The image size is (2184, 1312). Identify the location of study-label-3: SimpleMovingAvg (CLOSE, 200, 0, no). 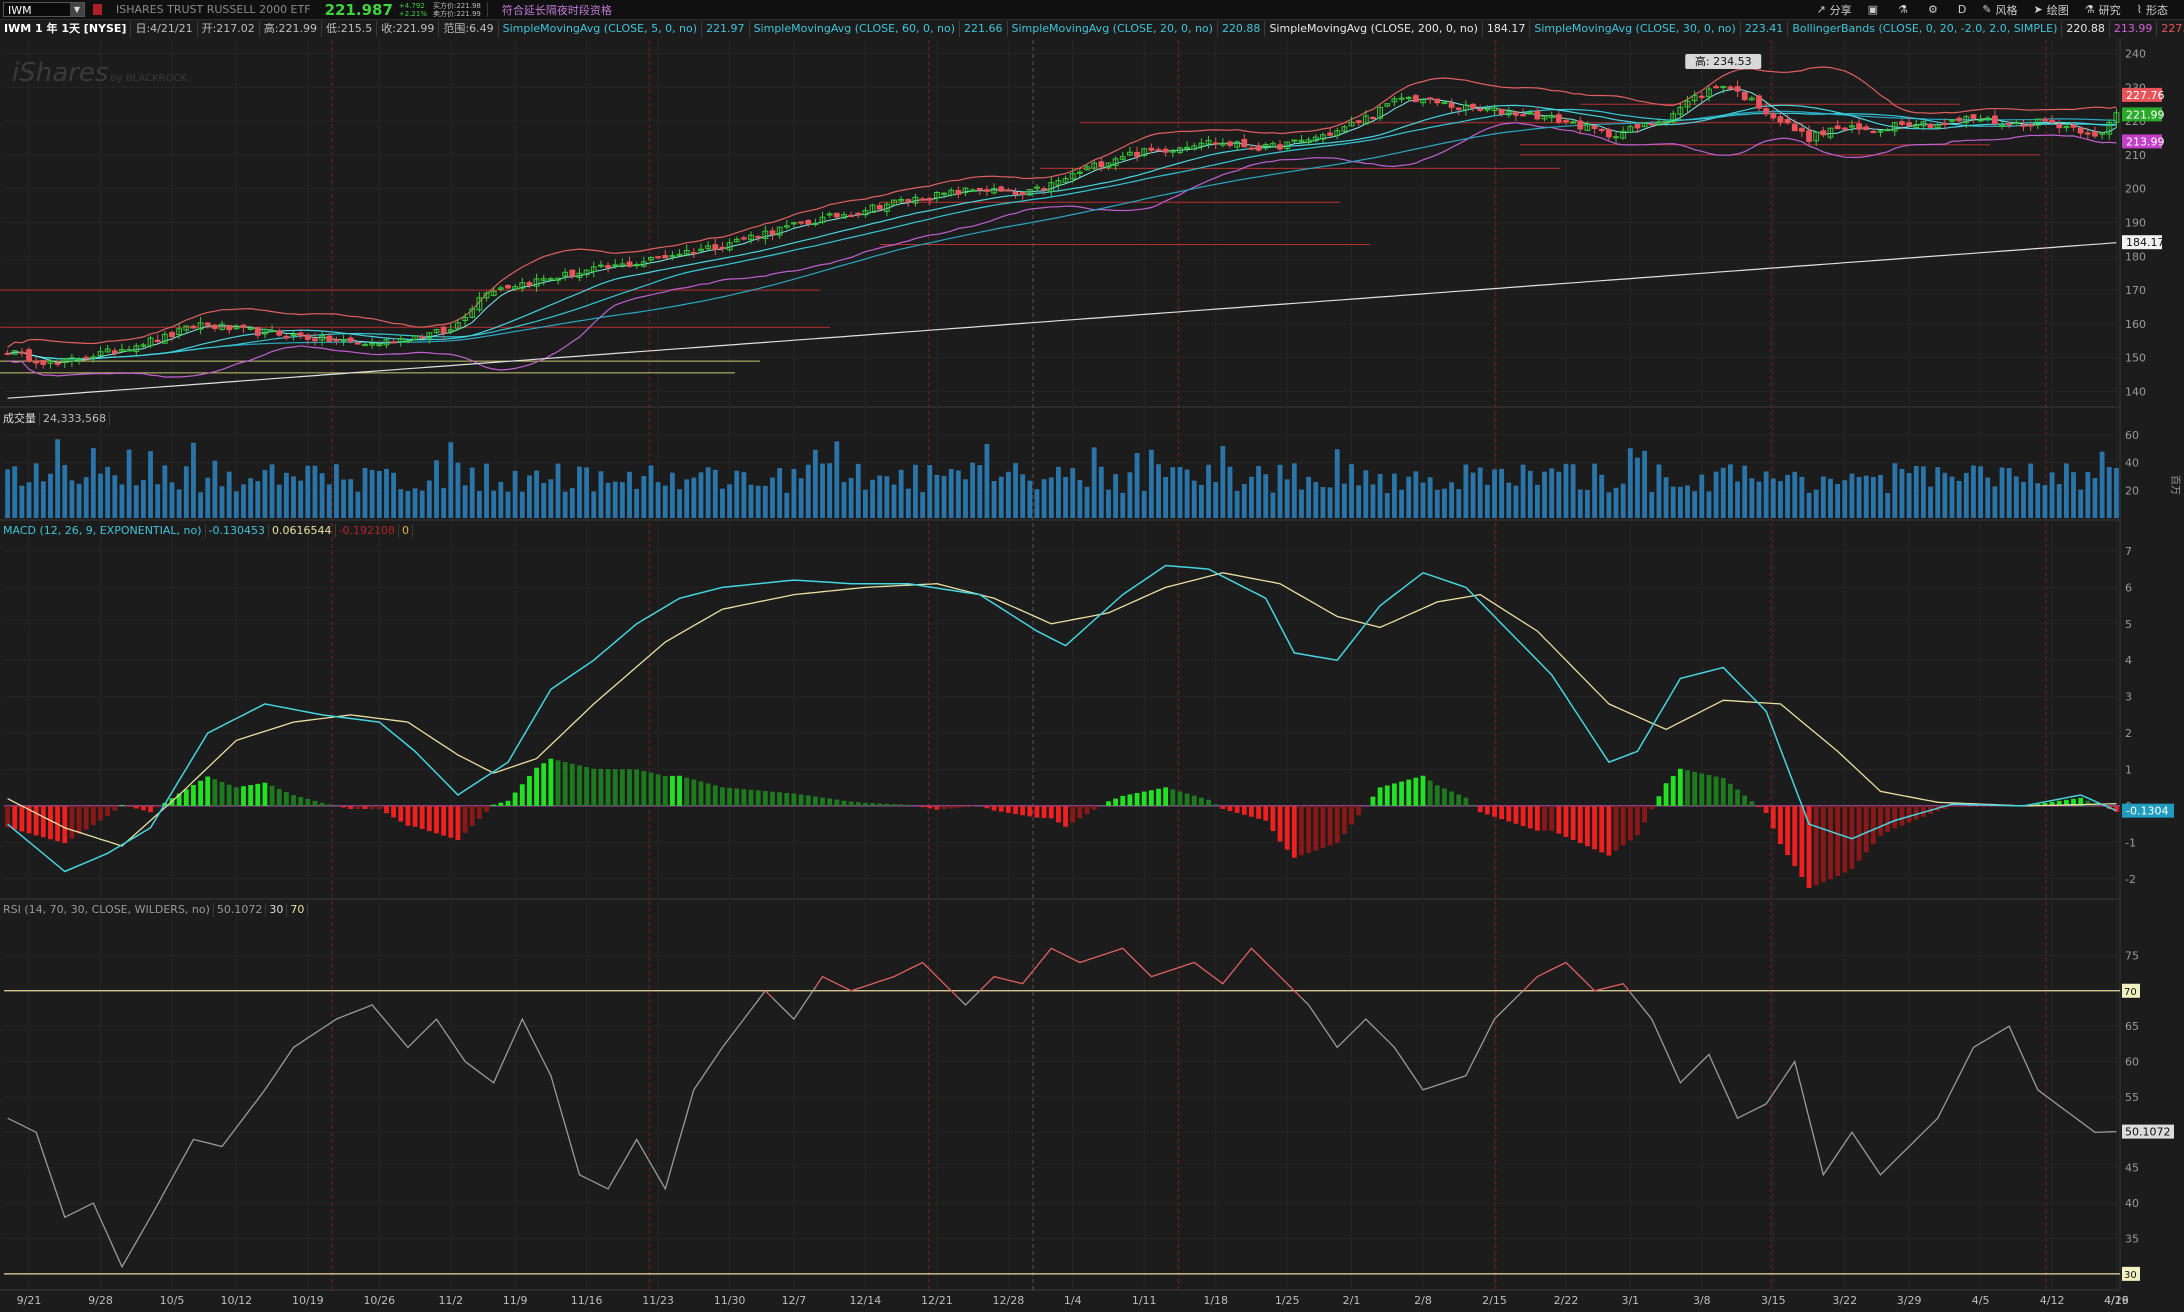
(1374, 29).